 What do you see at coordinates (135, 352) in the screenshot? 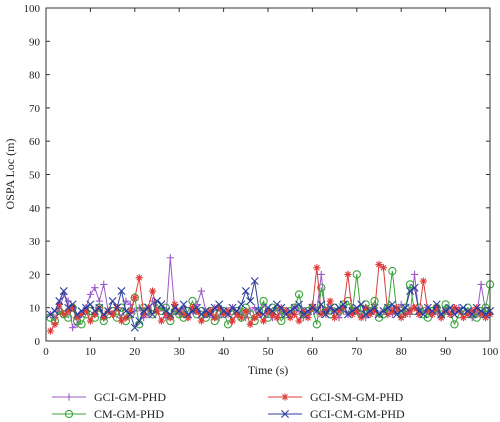
I see `x-tick-label: 20` at bounding box center [135, 352].